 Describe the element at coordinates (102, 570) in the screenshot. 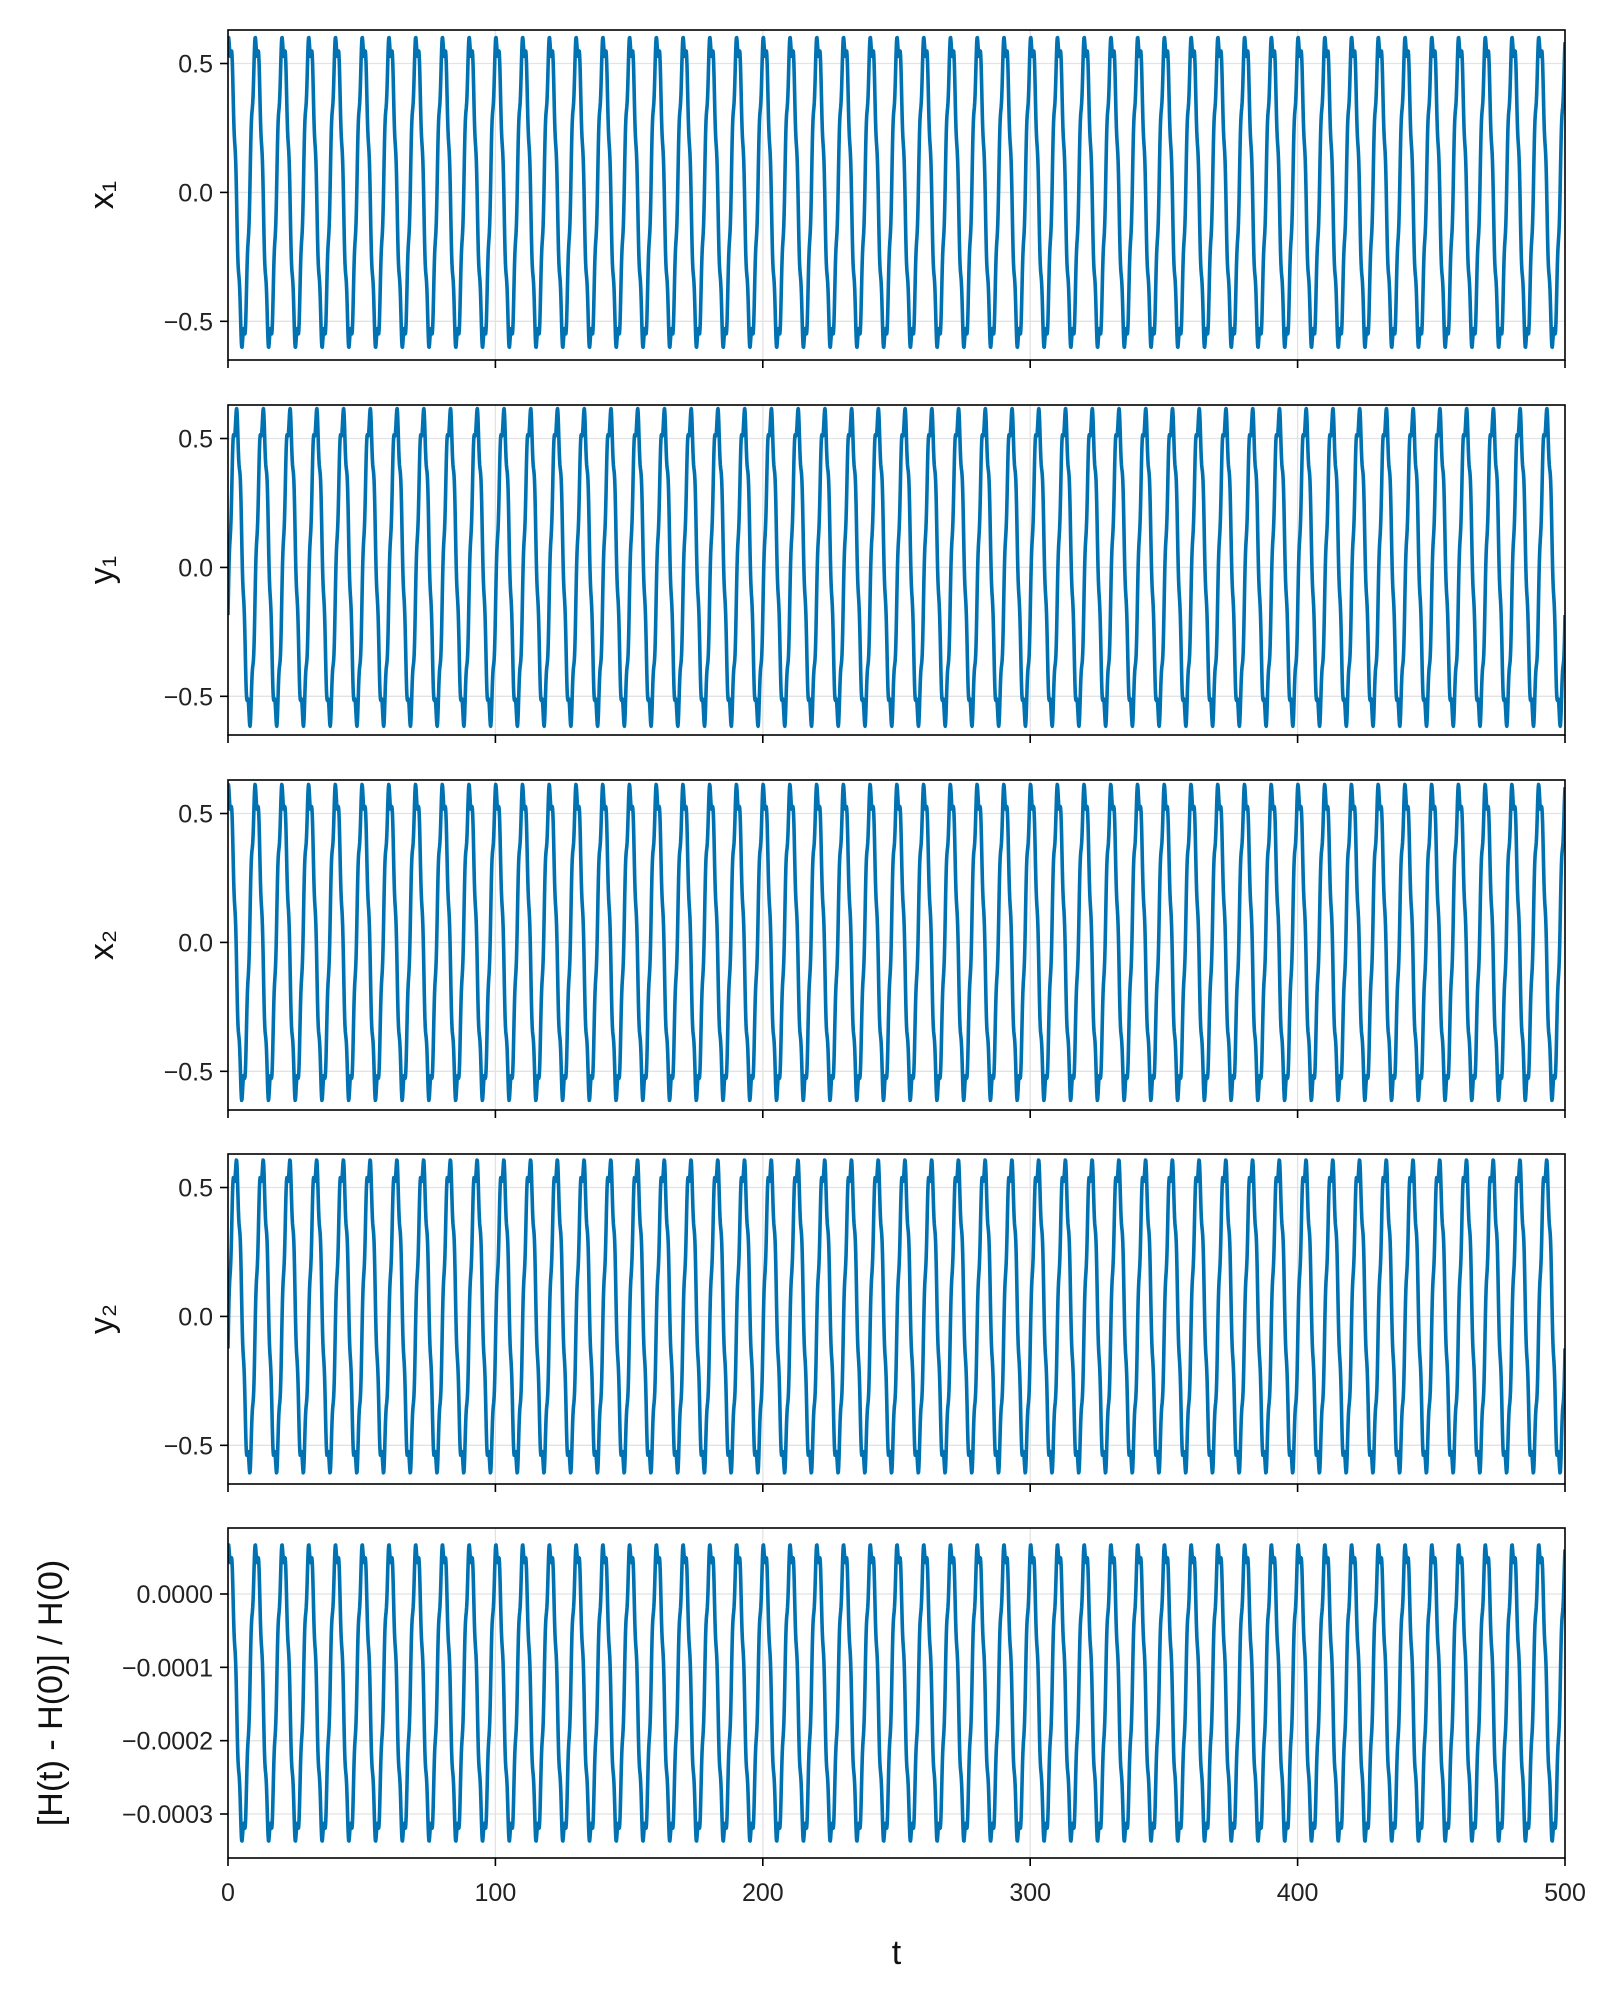

I see `y-axis-label: y₁` at that location.